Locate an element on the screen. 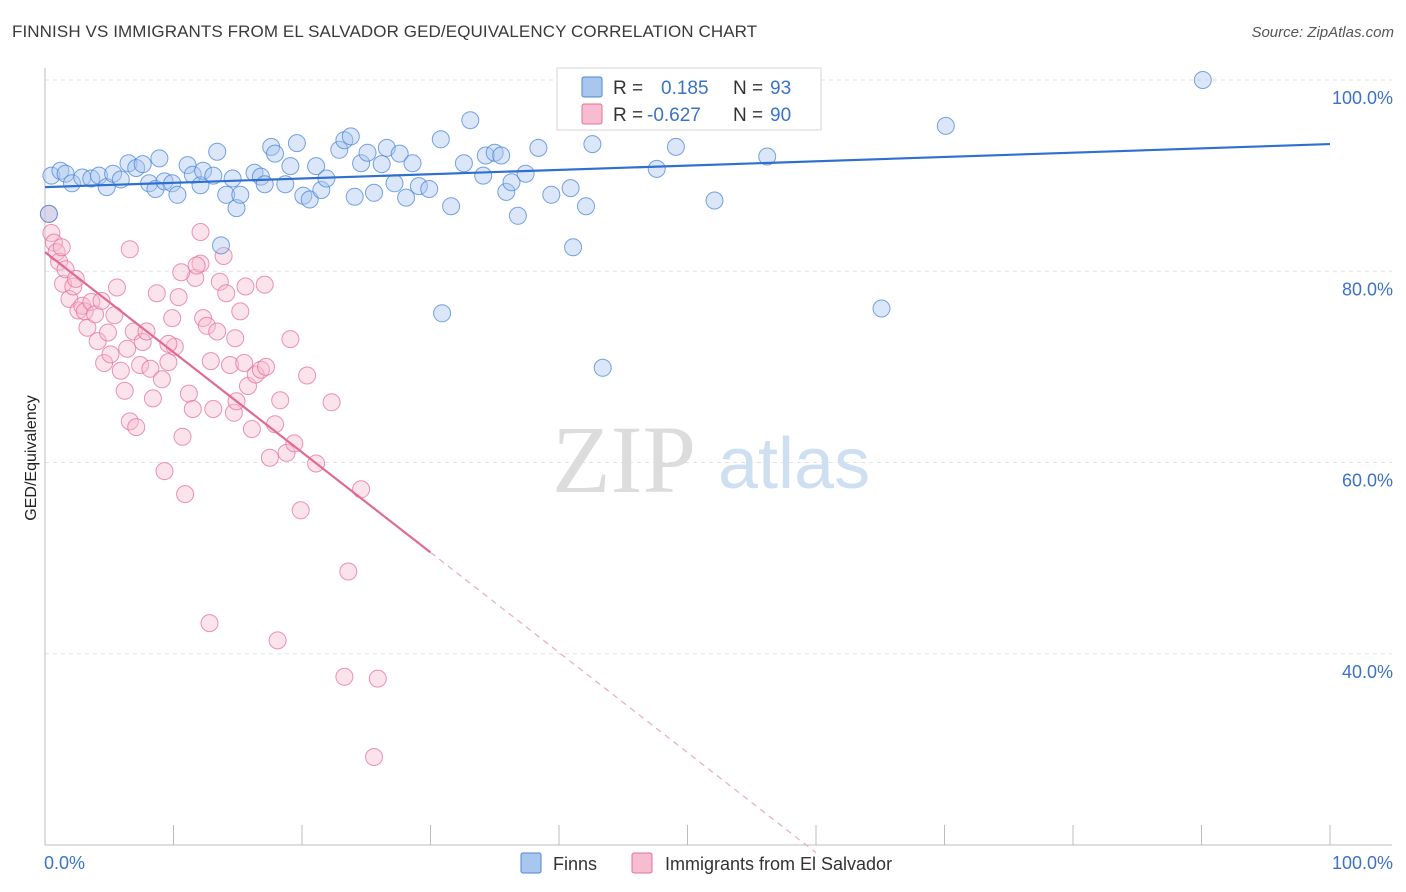 The height and width of the screenshot is (892, 1406). watermark: ZIP atlas is located at coordinates (711, 459).